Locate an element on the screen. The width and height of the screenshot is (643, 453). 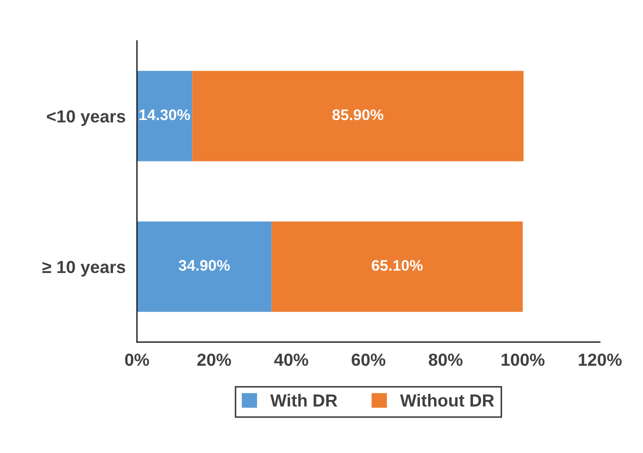
x-tick-label: 80% is located at coordinates (445, 360).